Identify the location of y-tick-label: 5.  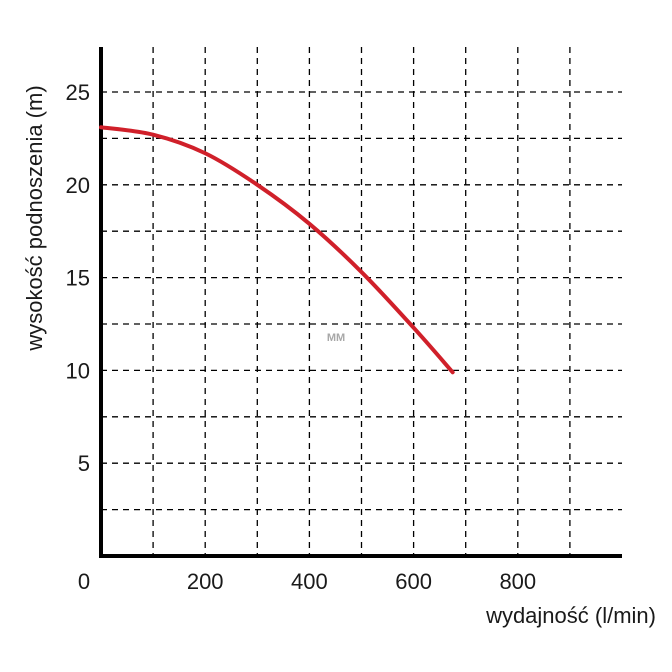
(84, 463).